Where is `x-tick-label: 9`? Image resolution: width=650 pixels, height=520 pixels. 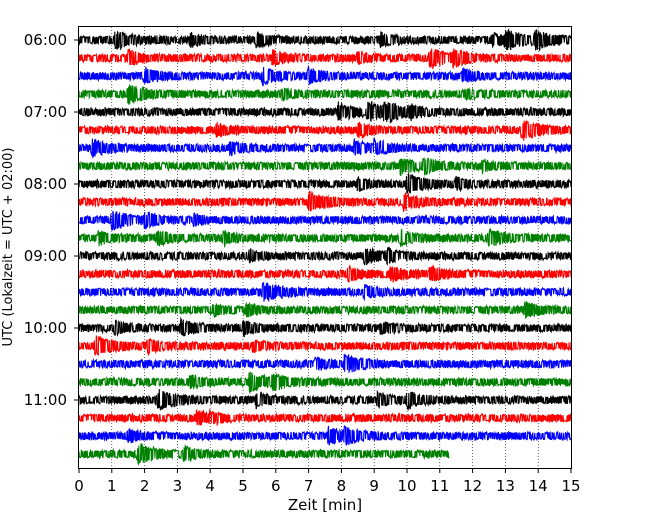
x-tick-label: 9 is located at coordinates (374, 486).